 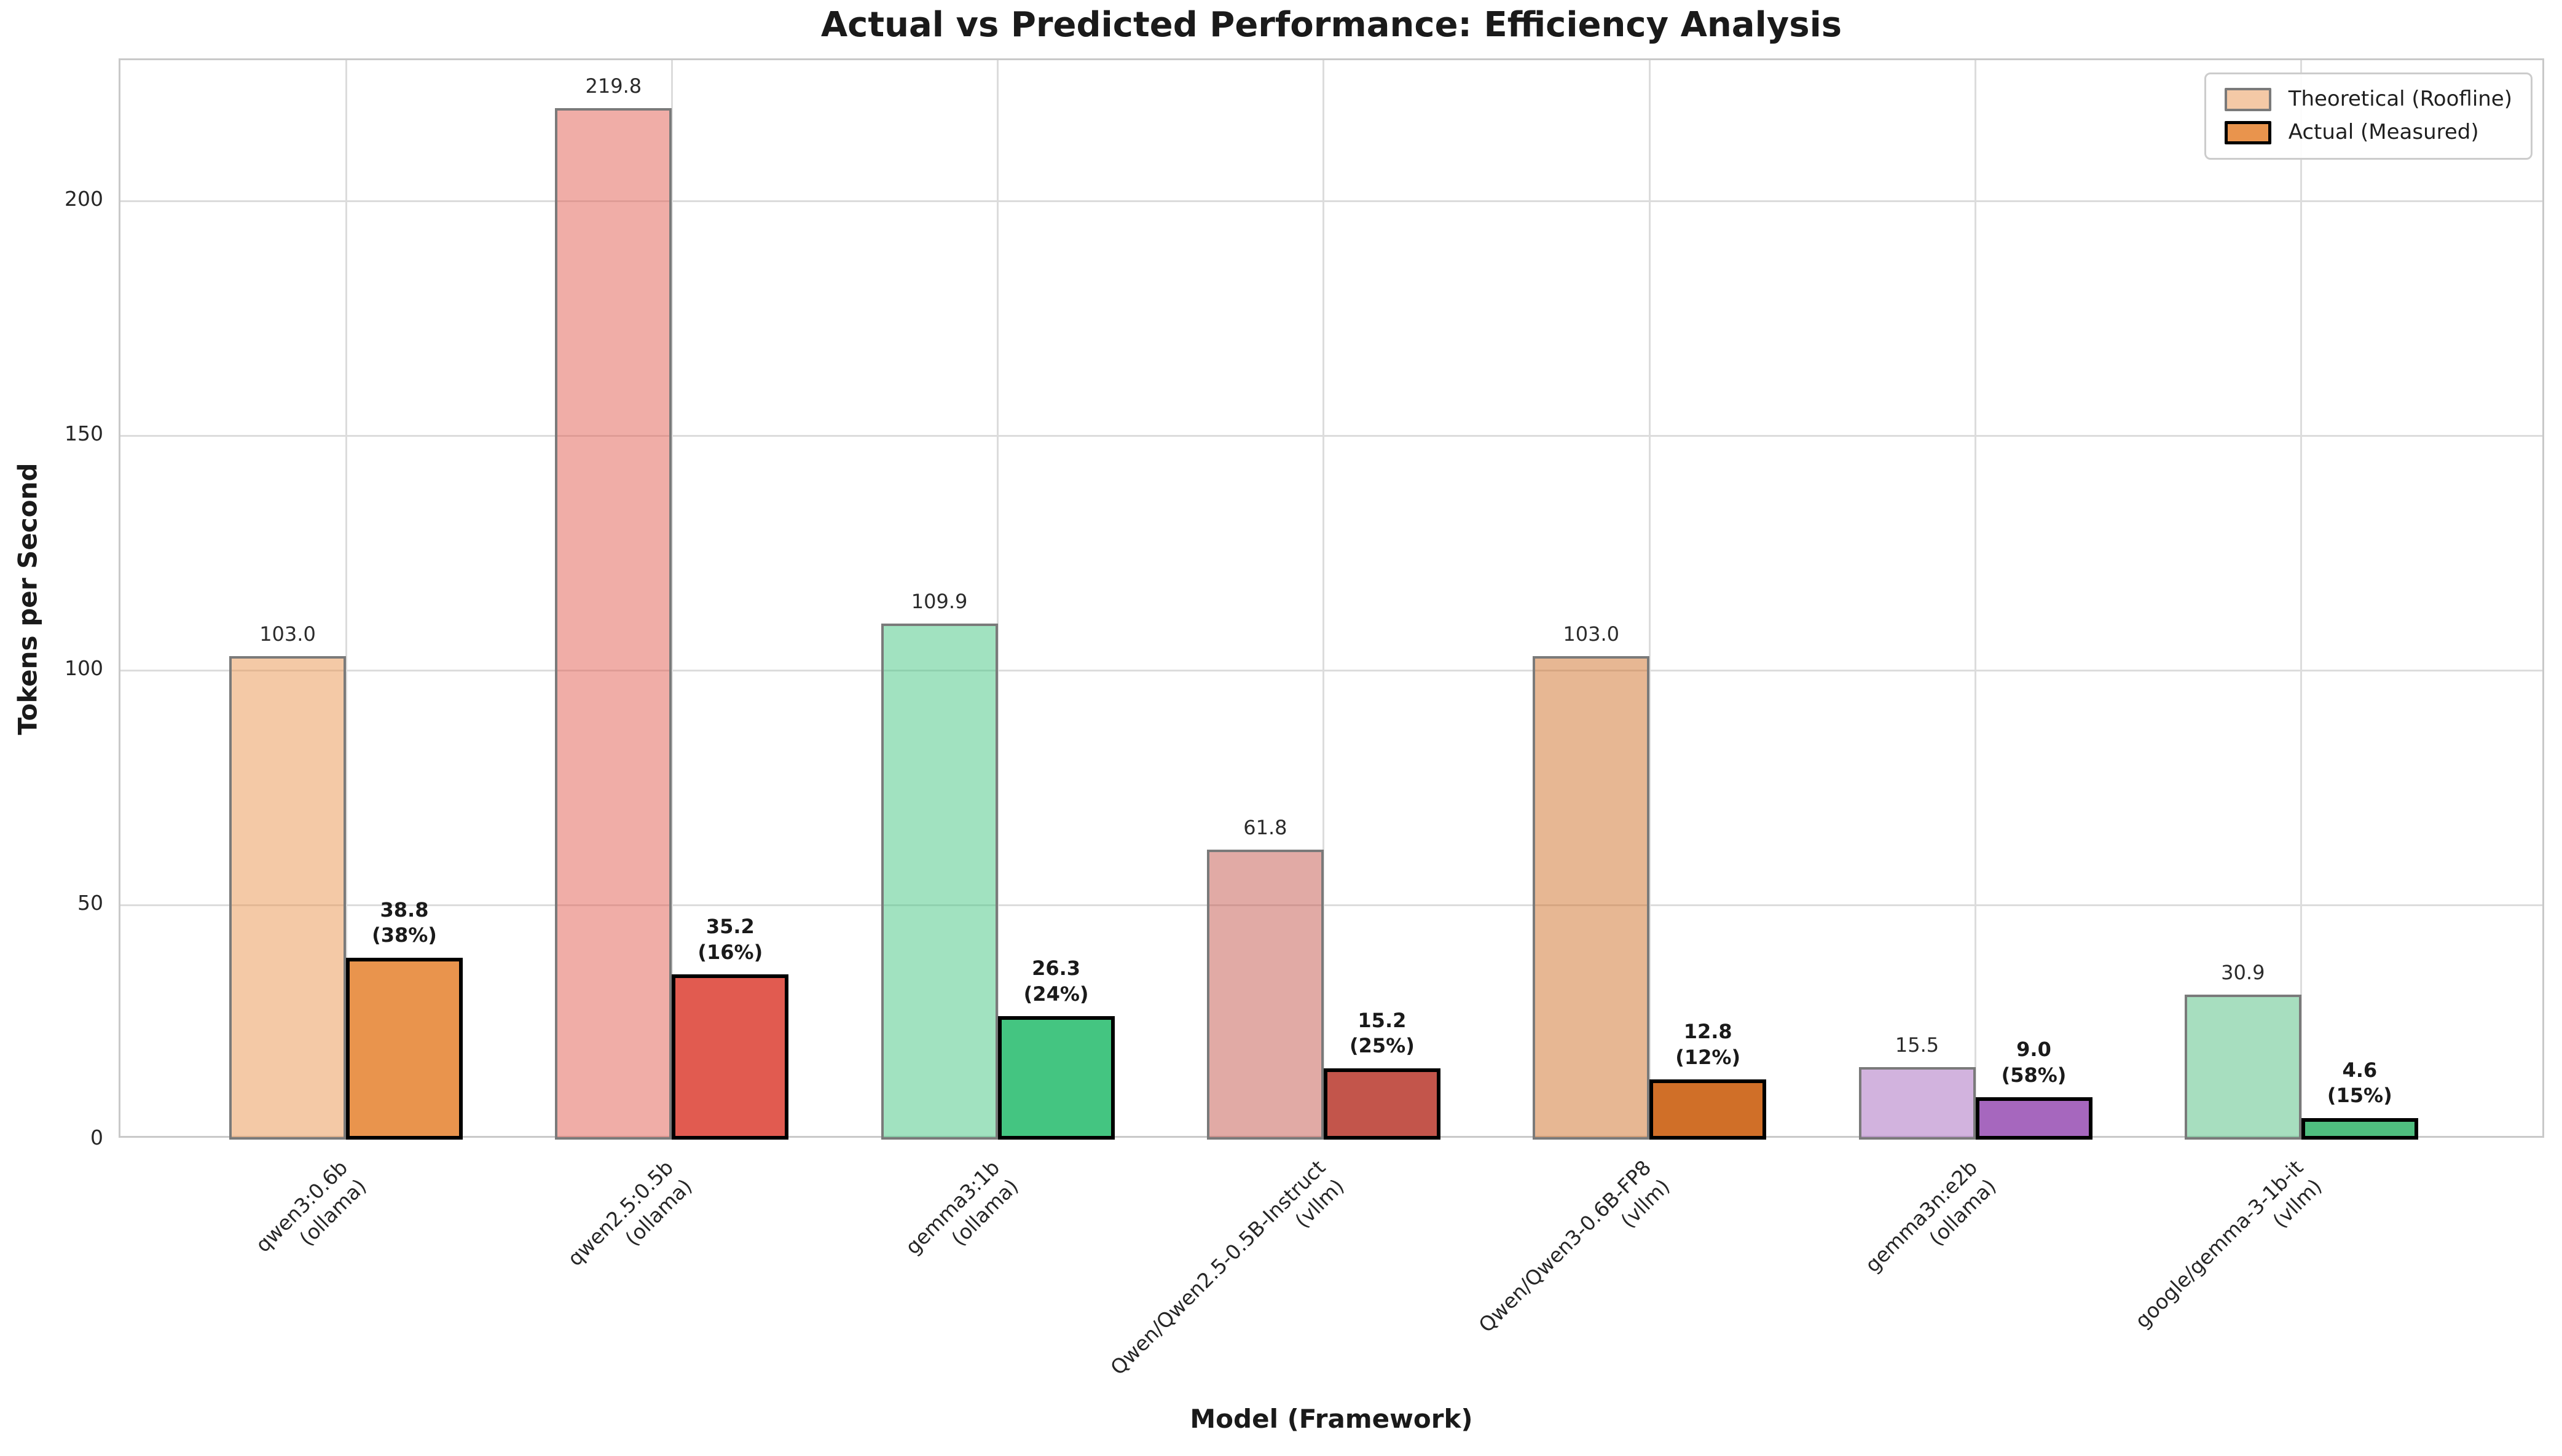 What do you see at coordinates (27, 599) in the screenshot?
I see `y-axis-title: Tokens per Second` at bounding box center [27, 599].